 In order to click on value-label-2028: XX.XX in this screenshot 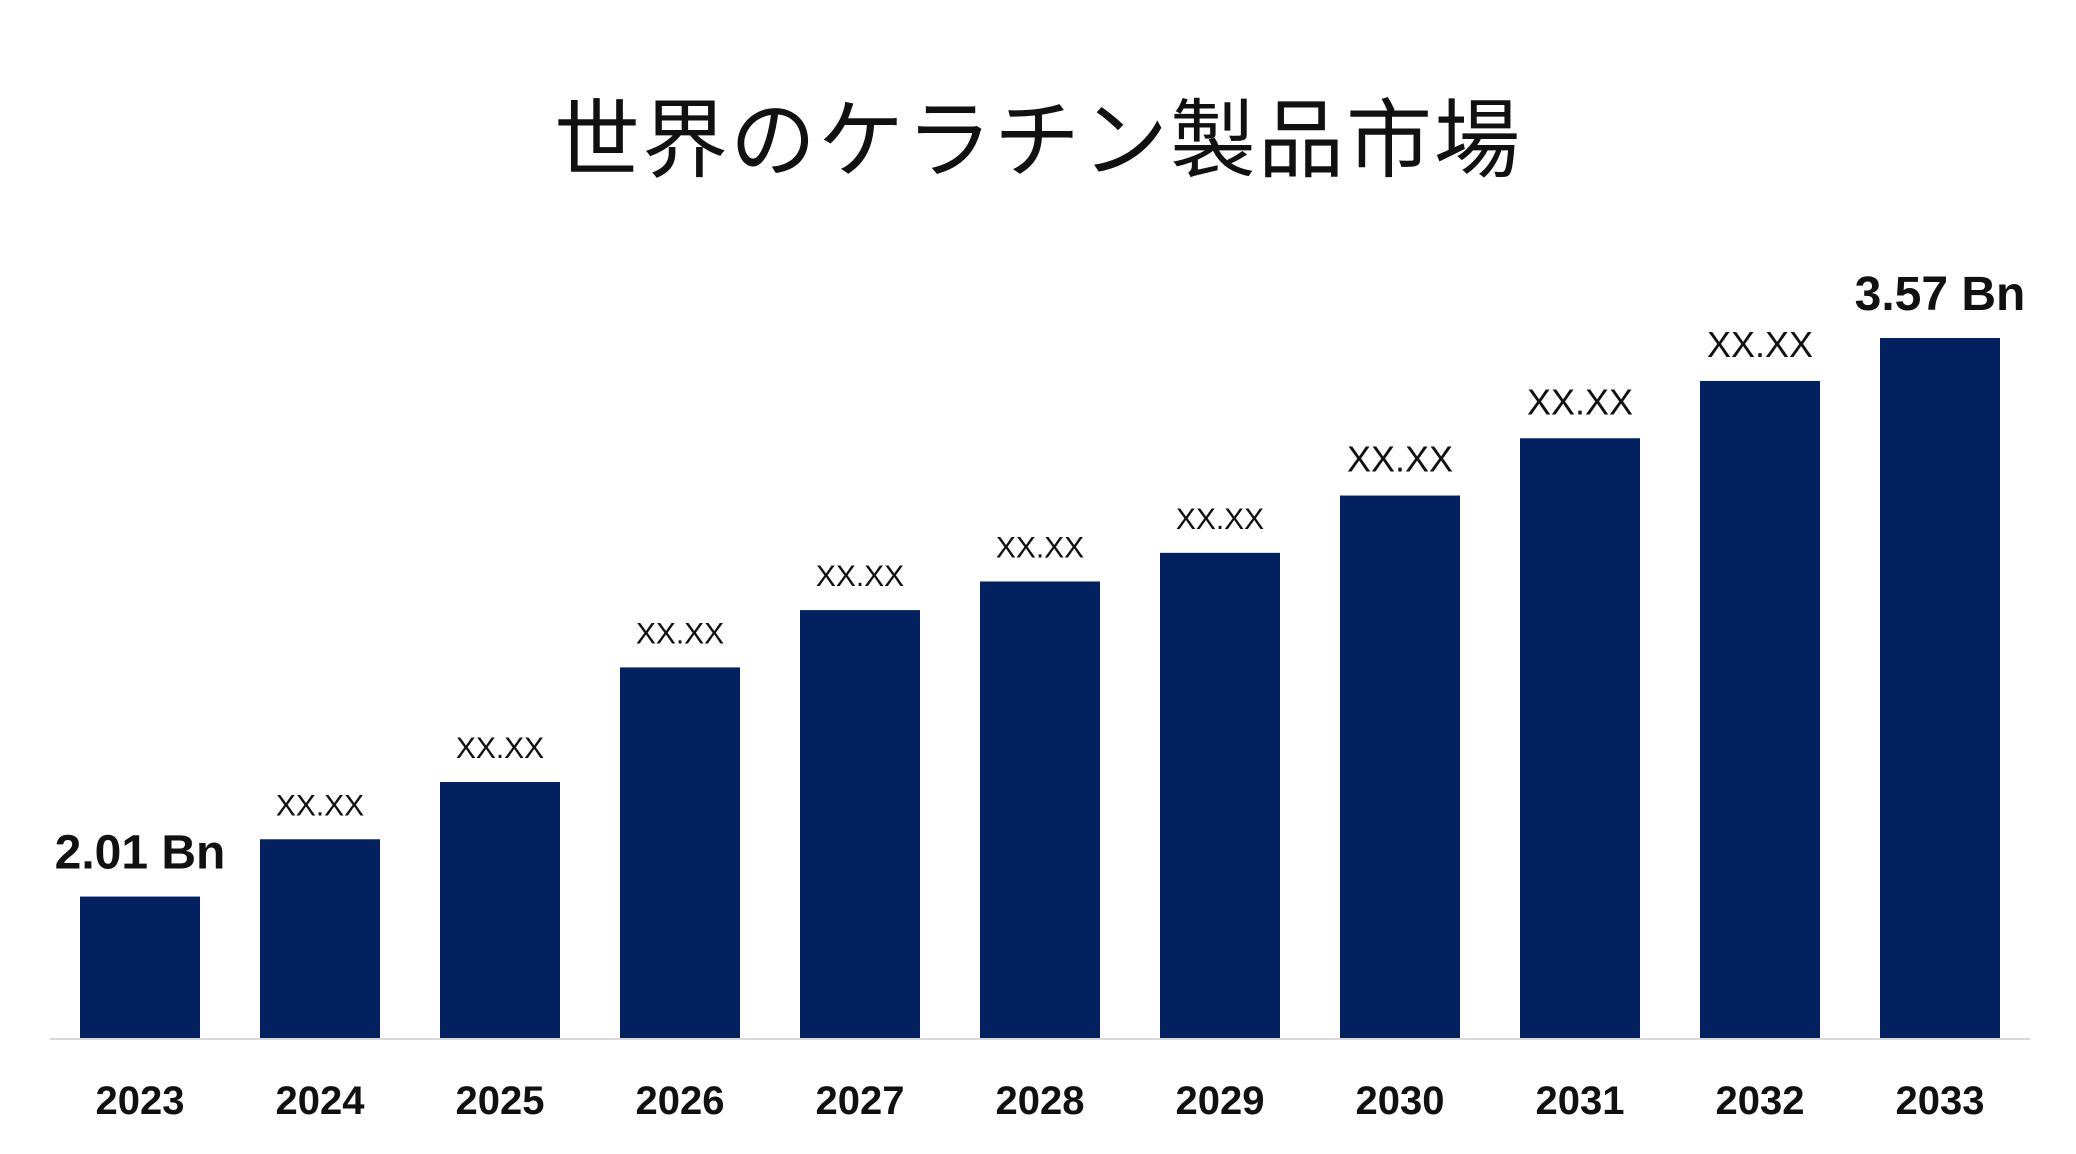, I will do `click(1040, 547)`.